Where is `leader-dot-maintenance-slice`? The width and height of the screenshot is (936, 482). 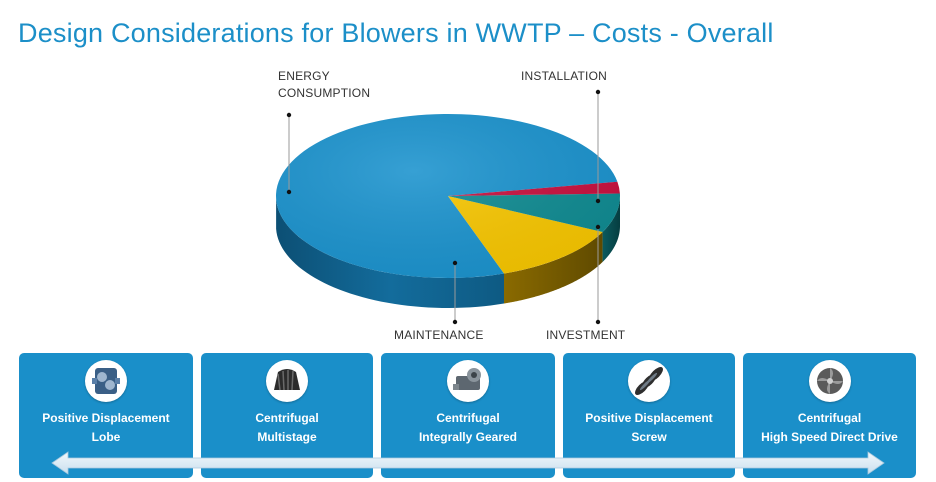 leader-dot-maintenance-slice is located at coordinates (455, 322).